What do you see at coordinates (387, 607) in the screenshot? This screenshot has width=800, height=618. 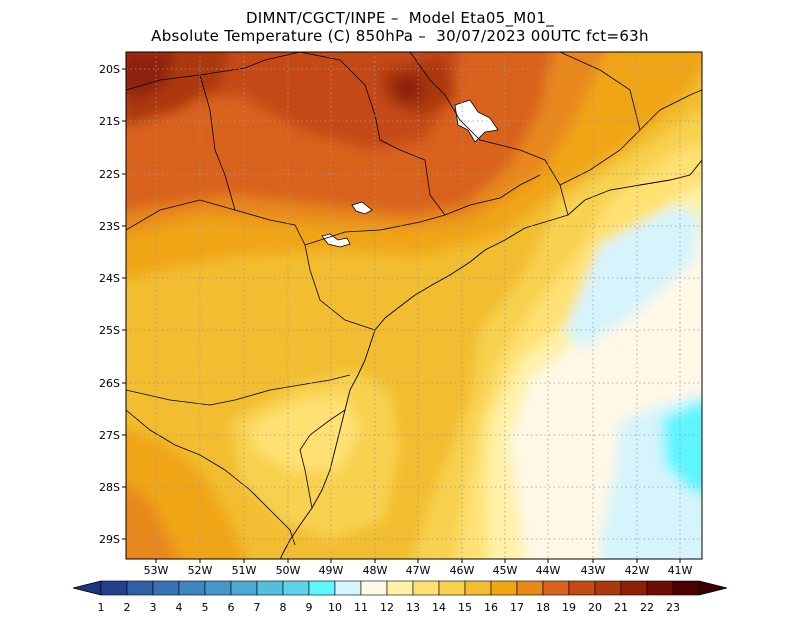 I see `colorbar-label: 12` at bounding box center [387, 607].